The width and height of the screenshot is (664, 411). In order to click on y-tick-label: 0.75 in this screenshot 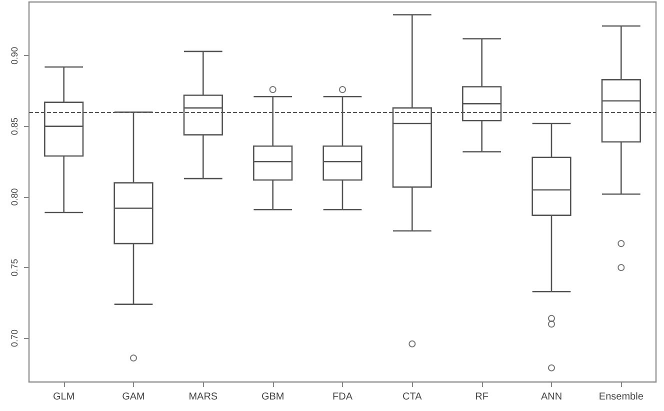, I will do `click(15, 267)`.